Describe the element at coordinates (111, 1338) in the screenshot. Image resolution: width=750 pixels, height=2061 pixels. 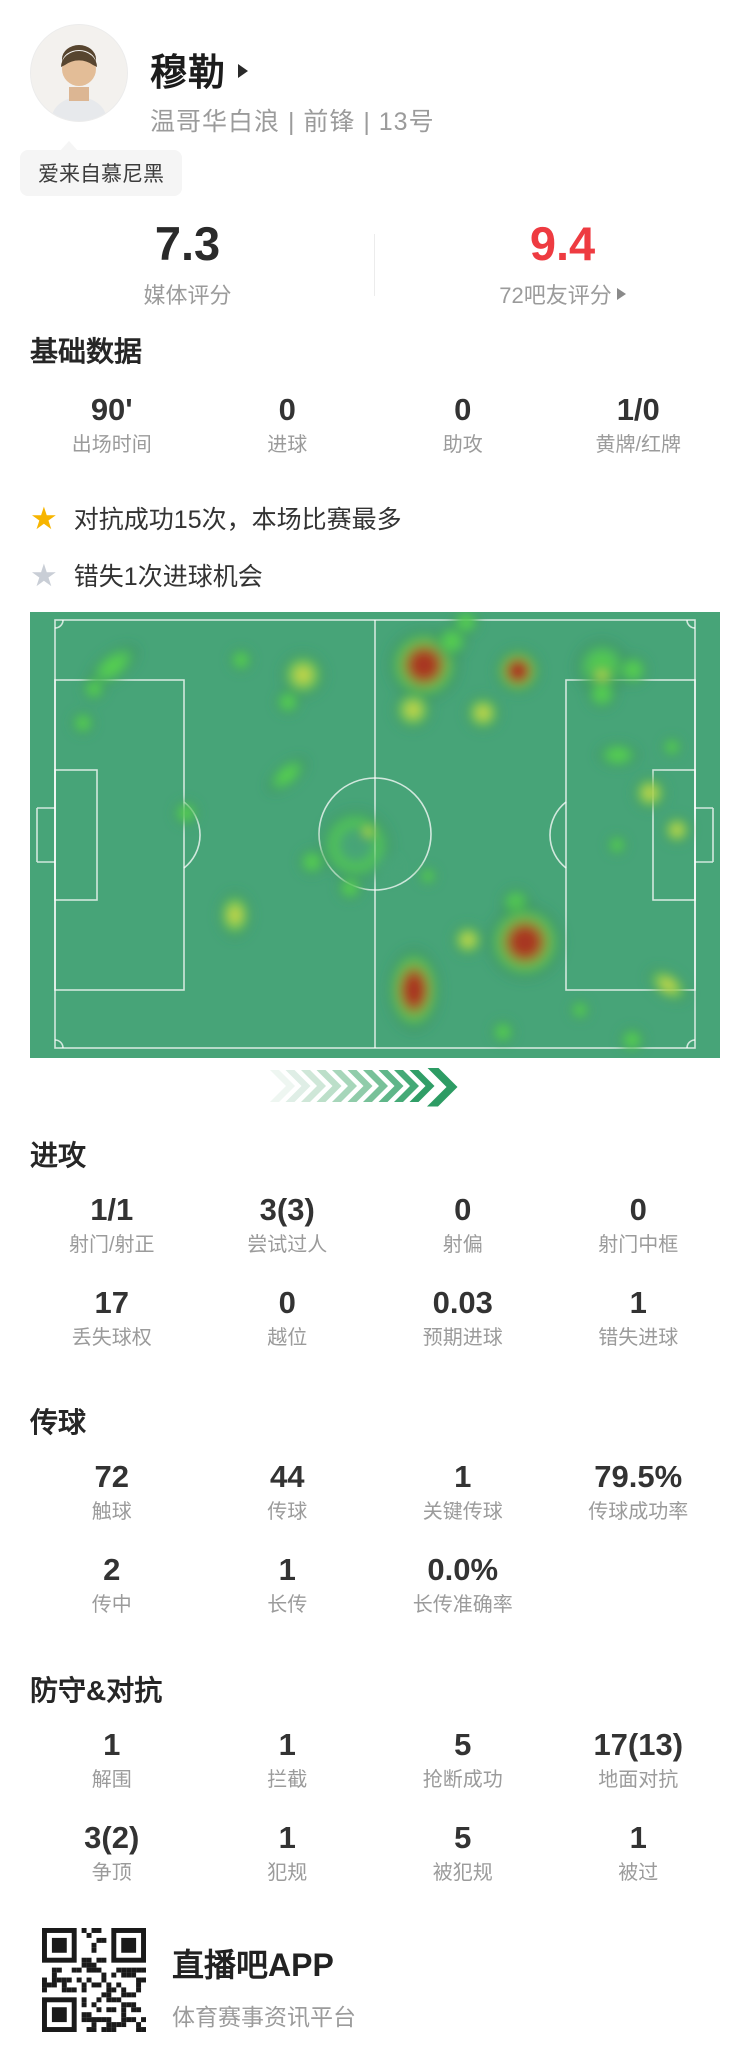
I see `stat-label: 丢失球权` at that location.